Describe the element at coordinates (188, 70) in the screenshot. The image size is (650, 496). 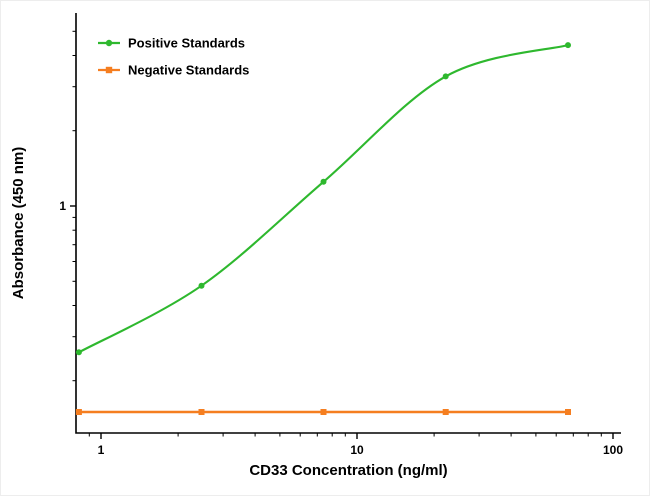
I see `legend-label-negative-standards: Negative Standards` at that location.